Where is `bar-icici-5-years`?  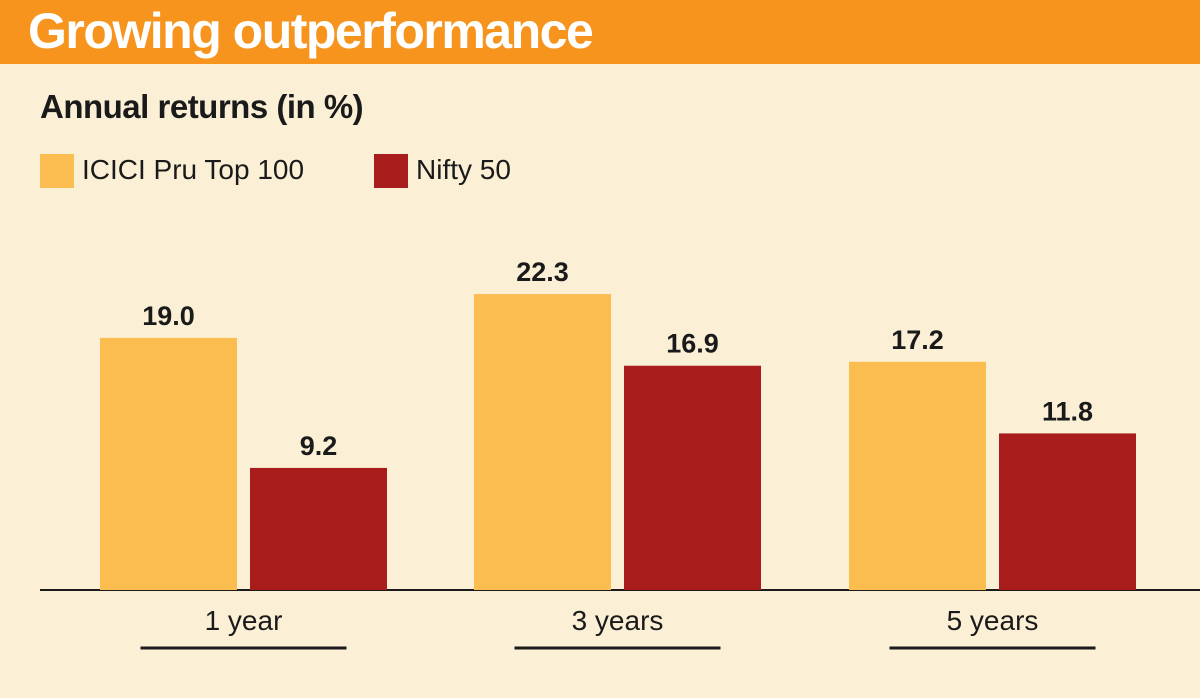 bar-icici-5-years is located at coordinates (917, 475).